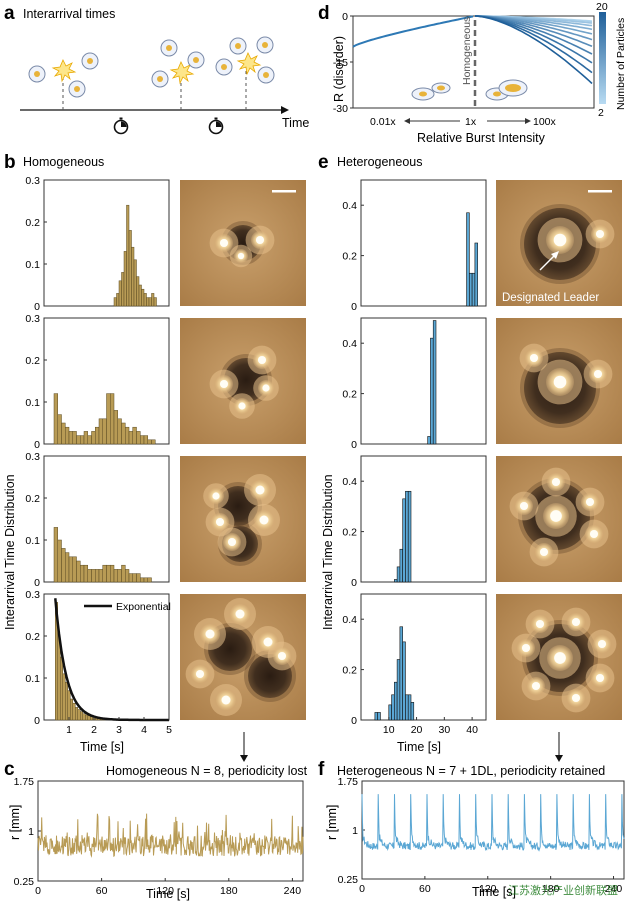 This screenshot has width=628, height=902. Describe the element at coordinates (345, 17) in the screenshot. I see `d-ytick-label: 0` at that location.